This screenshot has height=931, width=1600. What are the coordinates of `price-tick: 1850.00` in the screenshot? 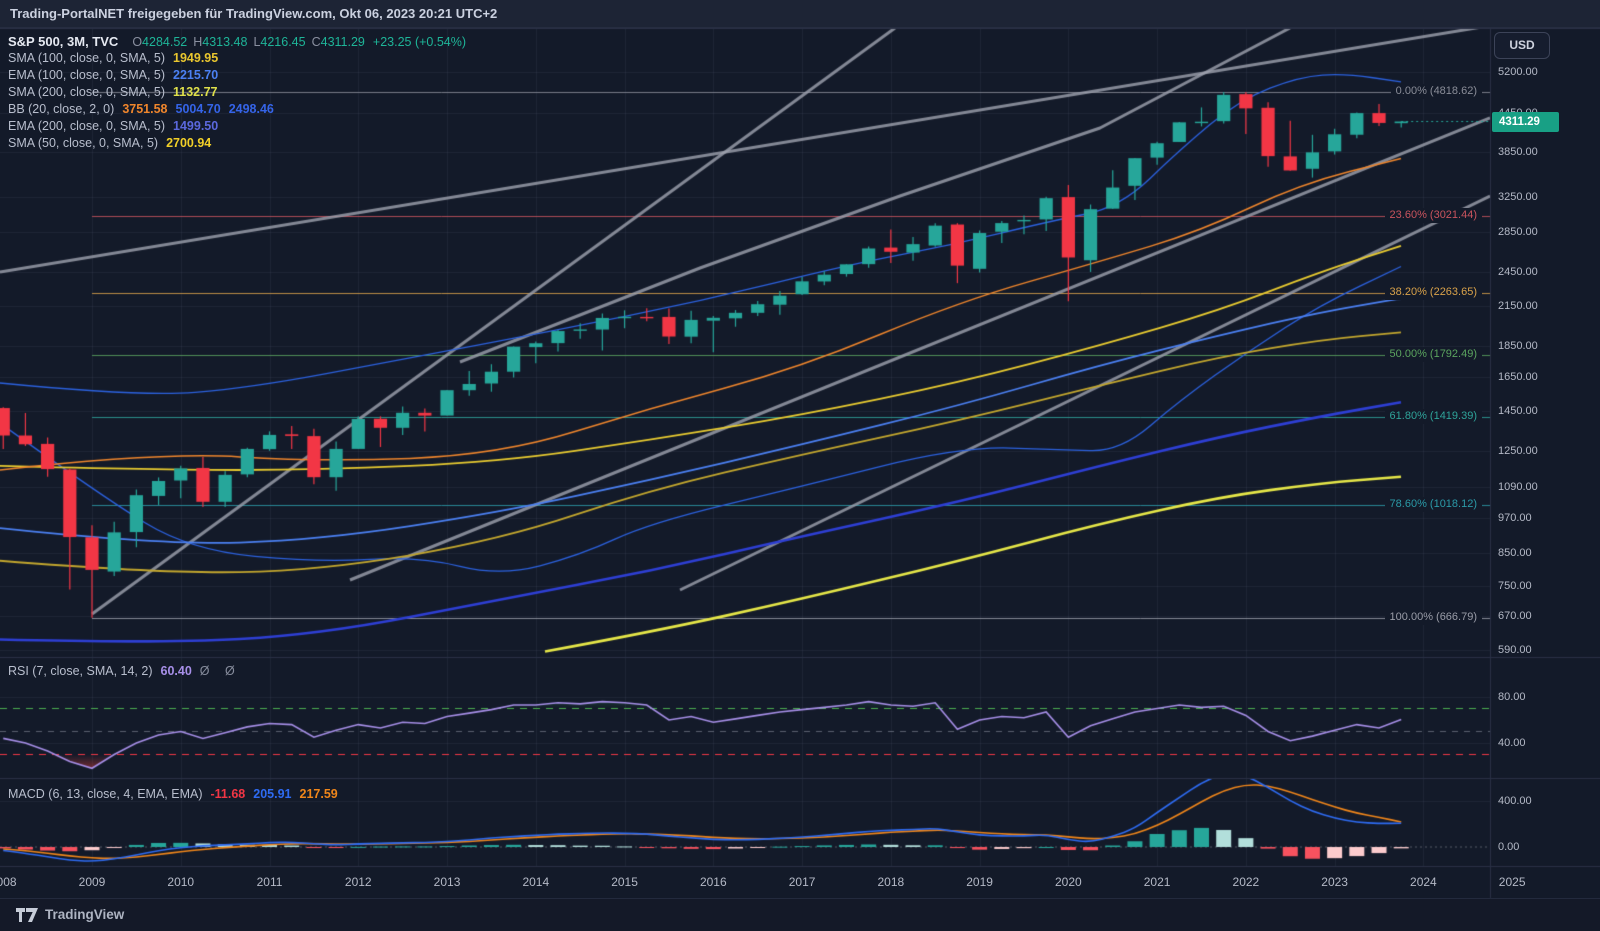 It's located at (1518, 346).